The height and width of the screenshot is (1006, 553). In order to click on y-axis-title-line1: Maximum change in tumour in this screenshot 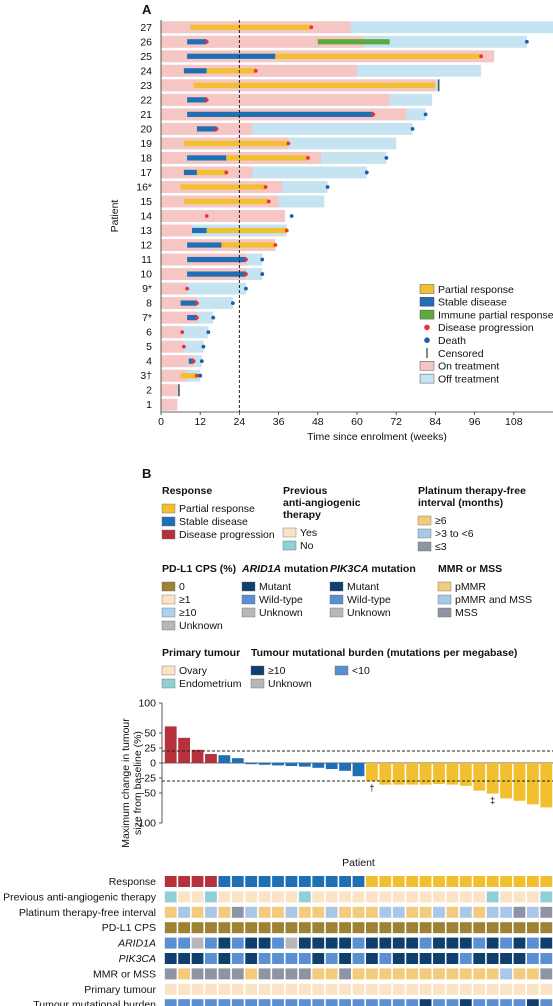, I will do `click(126, 783)`.